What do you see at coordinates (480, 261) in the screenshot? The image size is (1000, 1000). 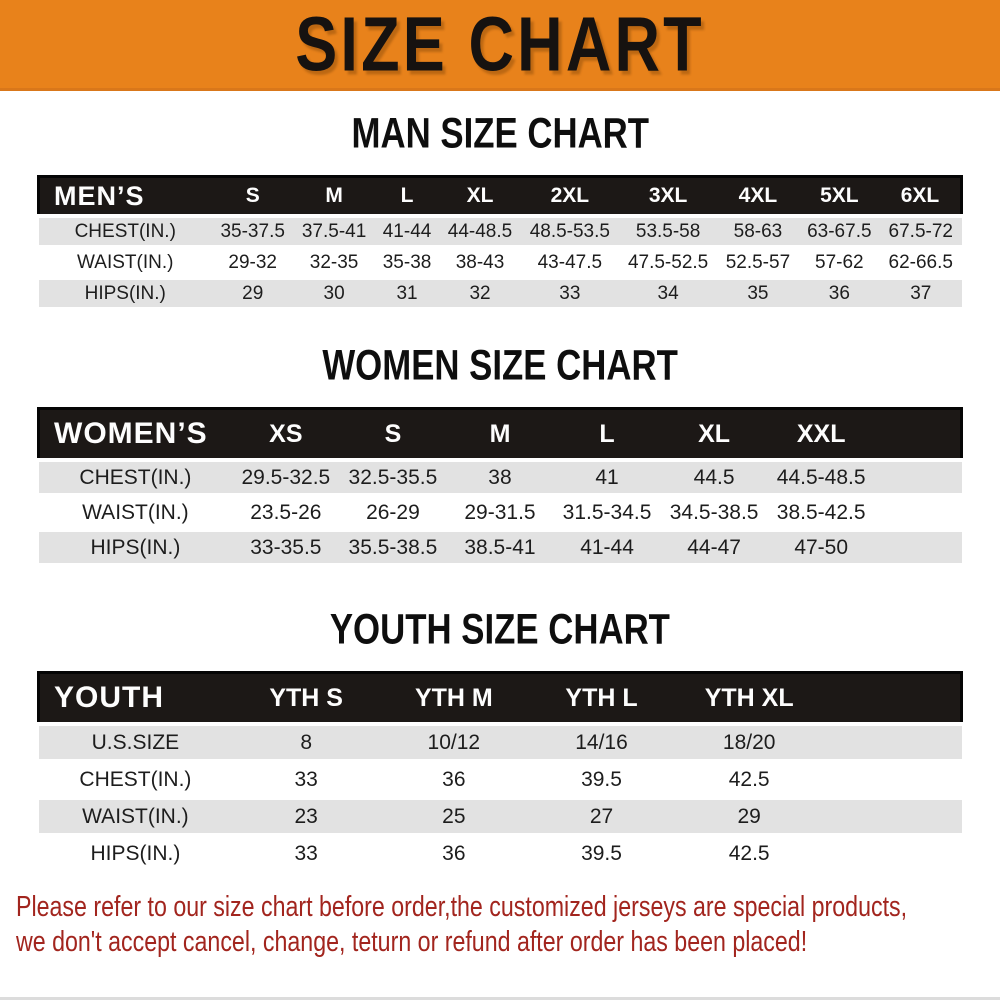 I see `size-value-cell: 38-43` at bounding box center [480, 261].